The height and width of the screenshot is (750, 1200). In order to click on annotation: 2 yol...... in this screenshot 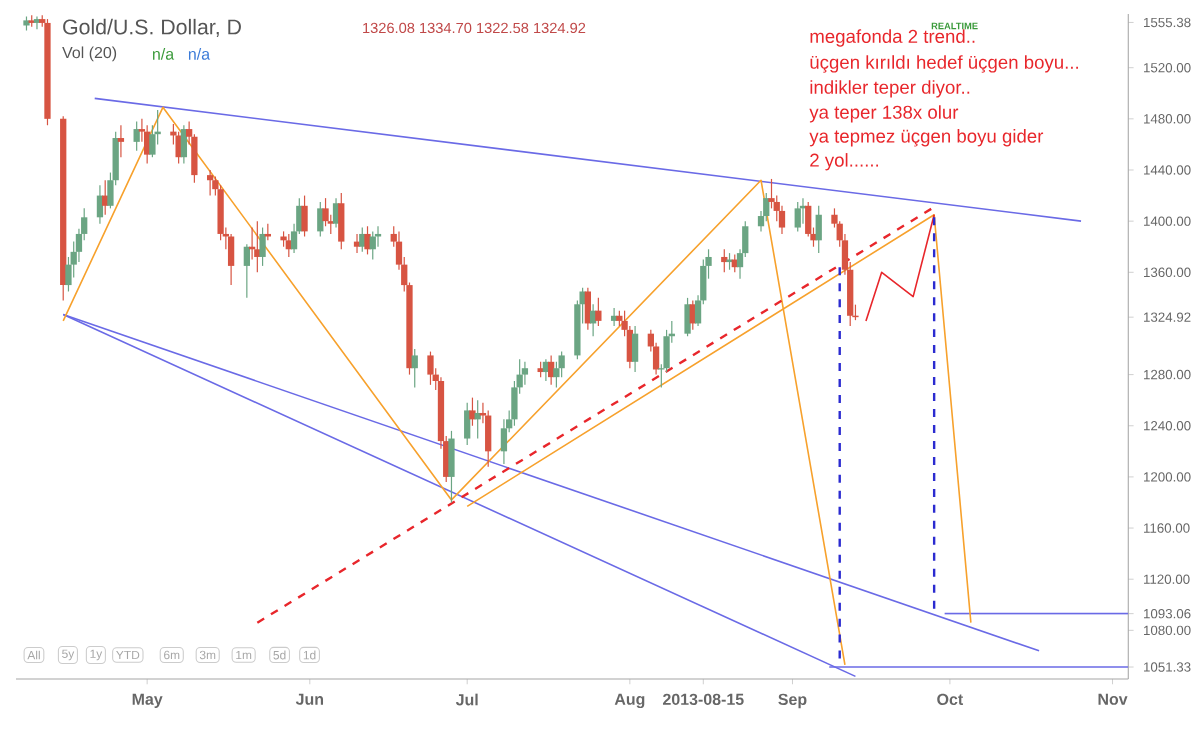, I will do `click(844, 161)`.